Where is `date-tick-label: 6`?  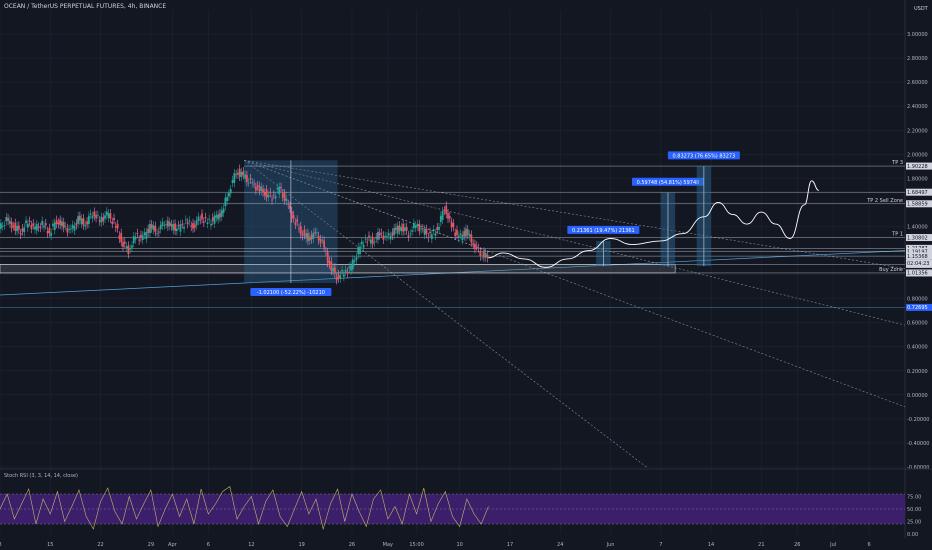
date-tick-label: 6 is located at coordinates (208, 545).